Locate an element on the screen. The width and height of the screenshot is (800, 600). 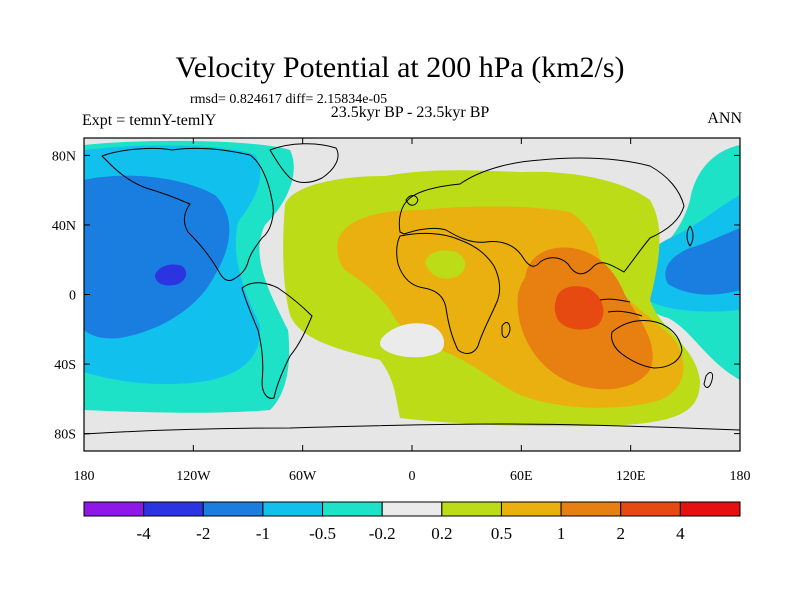
chart-title: Velocity Potential at 200 hPa (km2/s) is located at coordinates (400, 67).